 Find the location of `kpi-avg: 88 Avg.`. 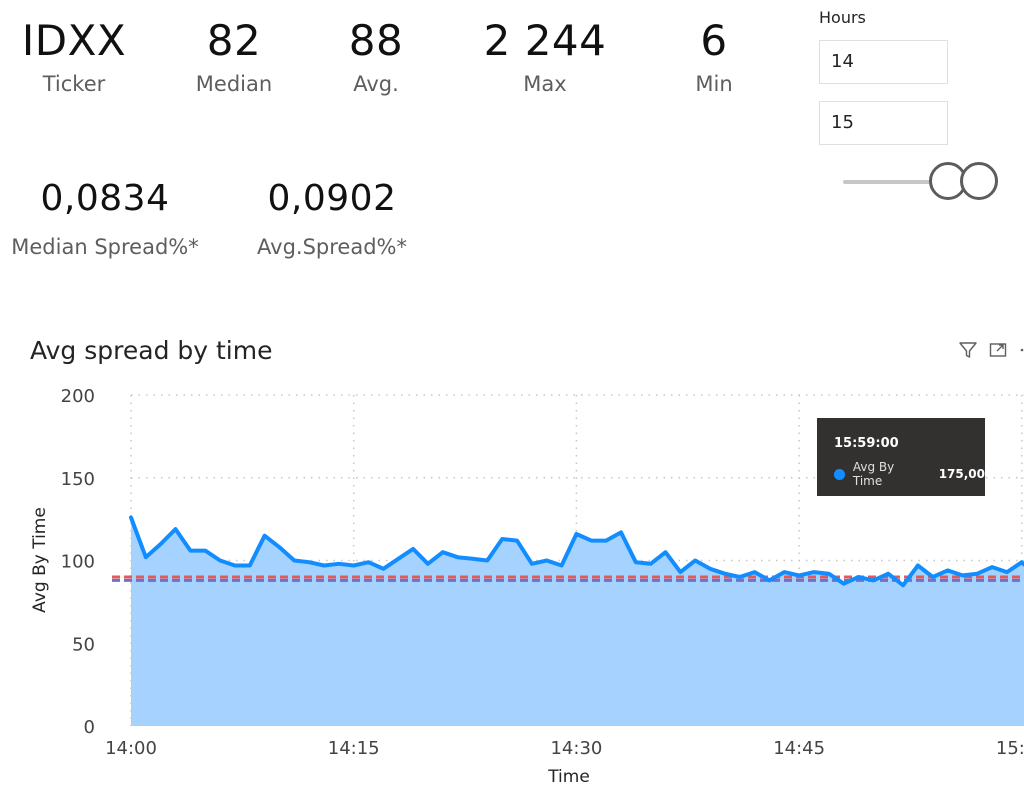

kpi-avg: 88 Avg. is located at coordinates (376, 57).